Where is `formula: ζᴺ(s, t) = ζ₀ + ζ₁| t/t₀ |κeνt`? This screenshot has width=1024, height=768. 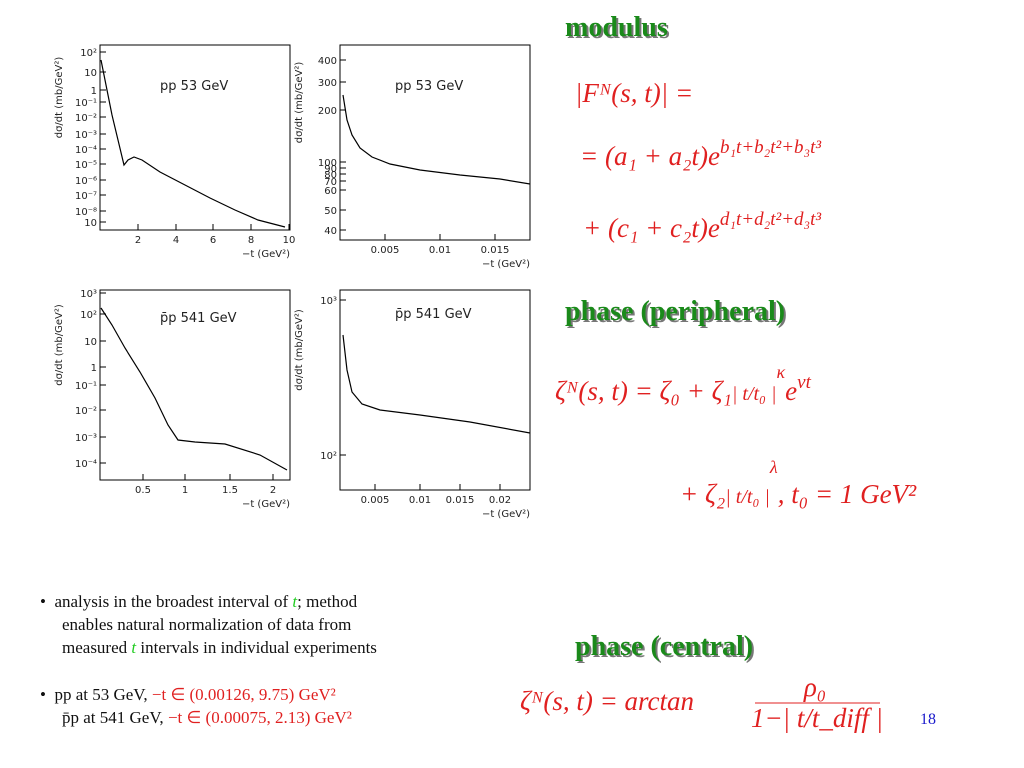
formula: ζᴺ(s, t) = ζ₀ + ζ₁| t/t₀ |κeνt is located at coordinates (683, 384).